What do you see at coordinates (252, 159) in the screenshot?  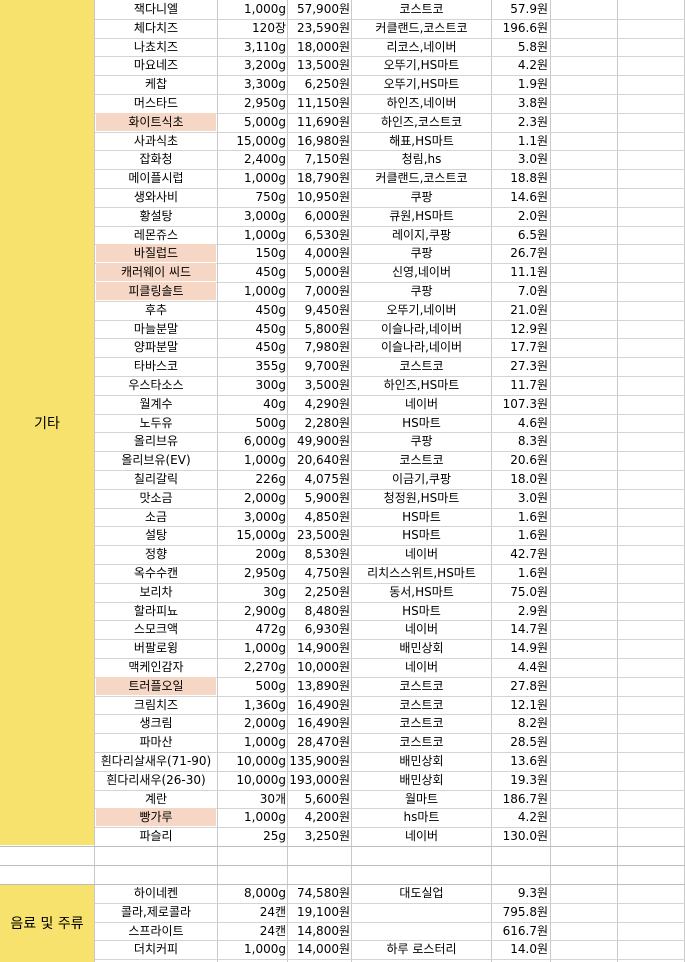 I see `quantity-cell: 2,400g` at bounding box center [252, 159].